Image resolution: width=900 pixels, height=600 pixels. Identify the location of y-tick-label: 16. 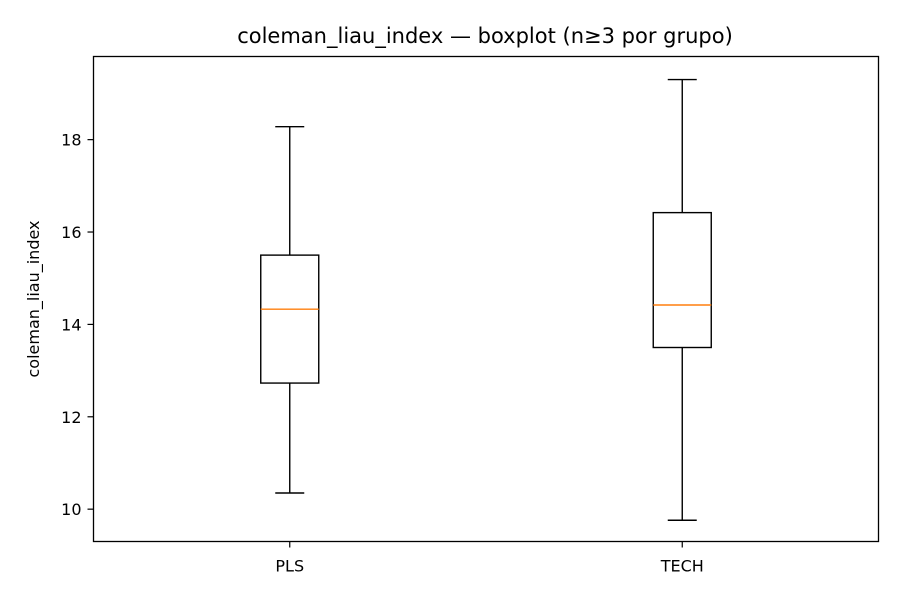
(71, 232).